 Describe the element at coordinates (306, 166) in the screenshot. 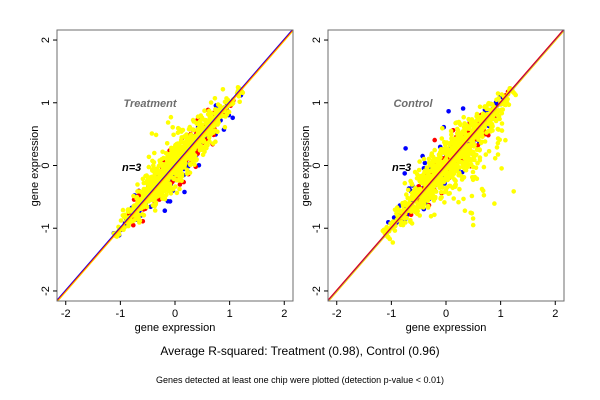

I see `control-y-axis-label: gene expression` at that location.